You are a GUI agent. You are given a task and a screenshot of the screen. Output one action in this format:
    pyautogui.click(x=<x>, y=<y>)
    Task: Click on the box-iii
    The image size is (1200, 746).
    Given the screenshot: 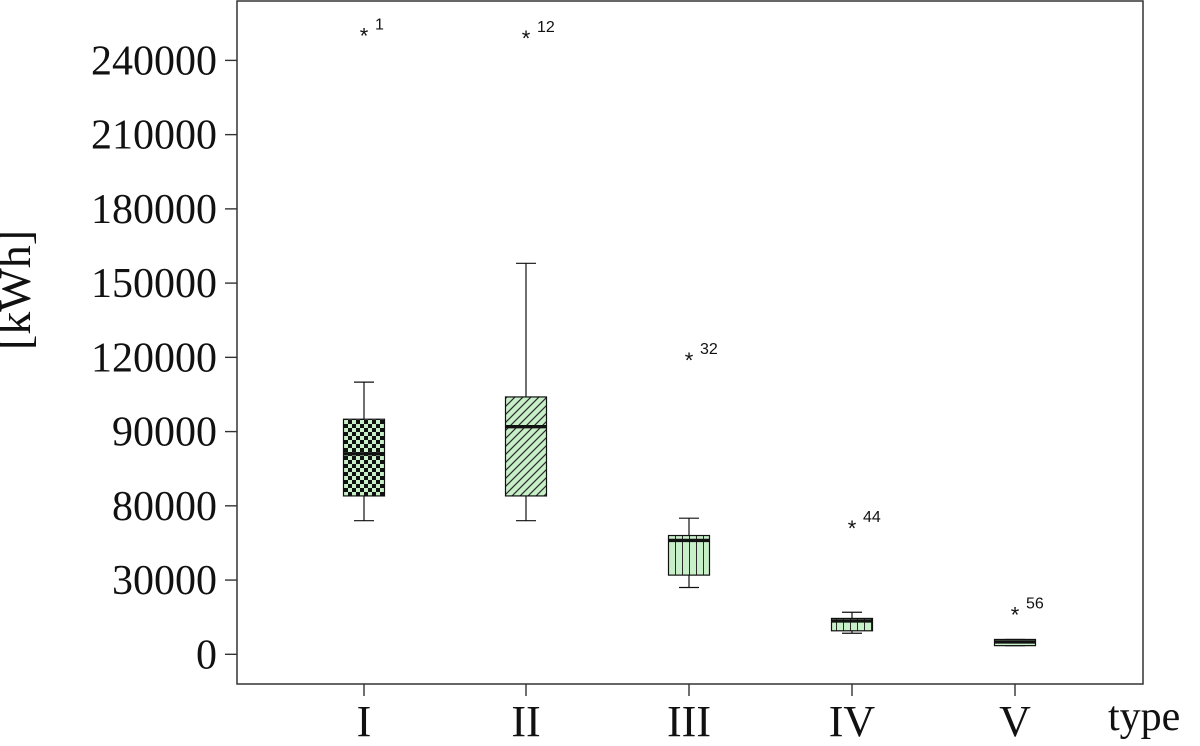 What is the action you would take?
    pyautogui.click(x=689, y=553)
    